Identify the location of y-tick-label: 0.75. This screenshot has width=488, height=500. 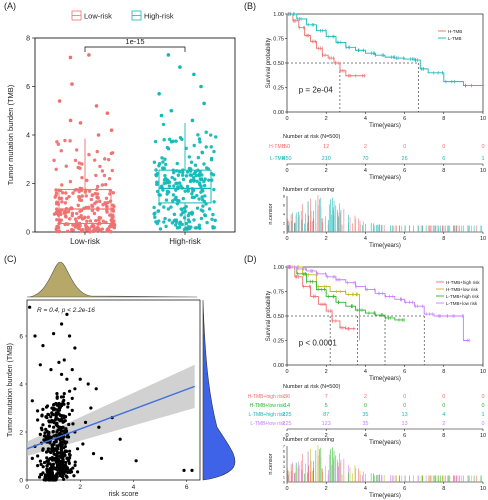
(278, 293).